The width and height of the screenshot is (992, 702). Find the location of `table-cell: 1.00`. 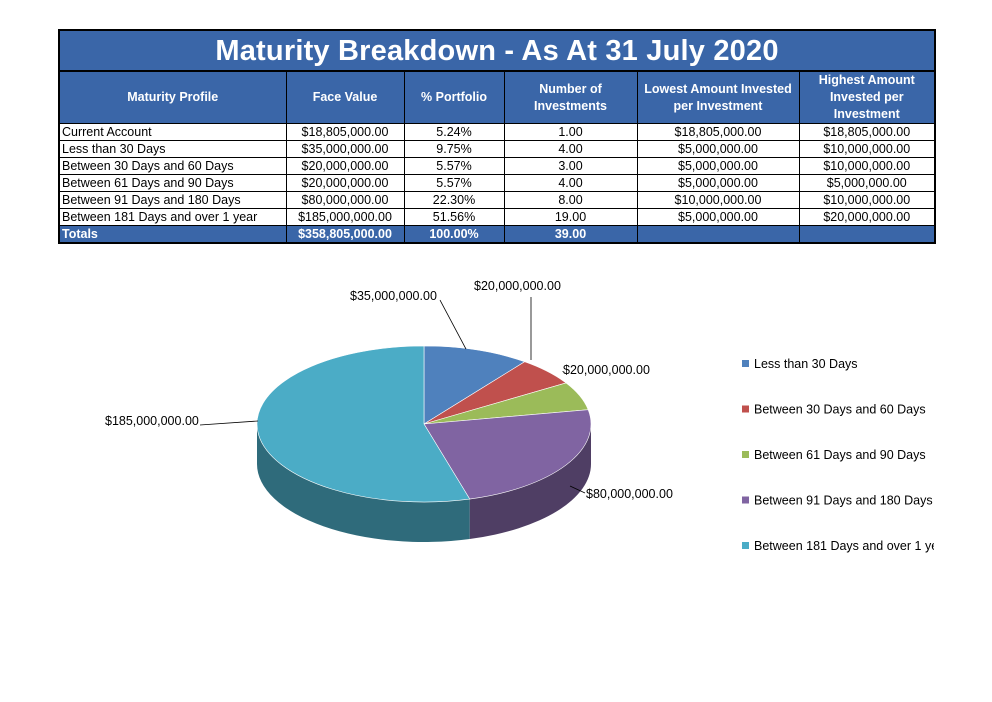

table-cell: 1.00 is located at coordinates (570, 132).